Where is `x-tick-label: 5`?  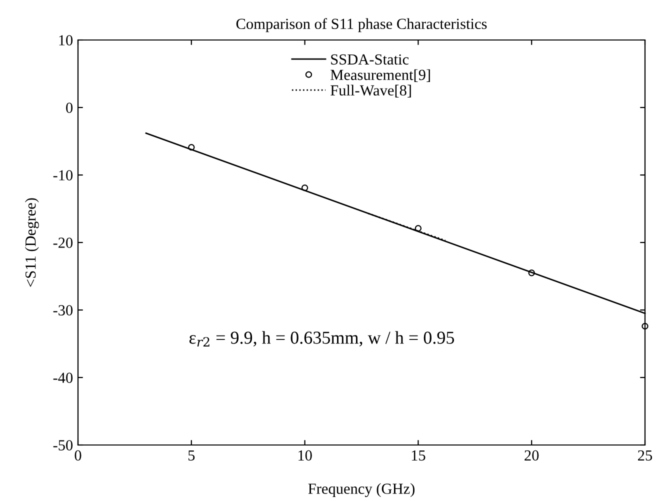
x-tick-label: 5 is located at coordinates (191, 455).